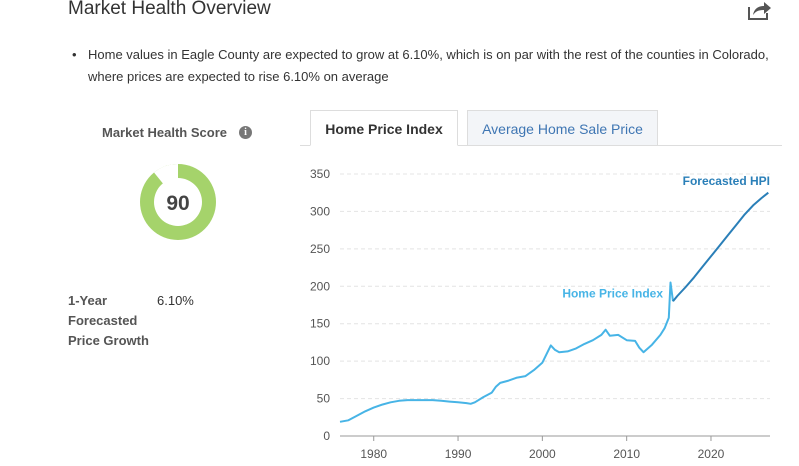  Describe the element at coordinates (320, 211) in the screenshot. I see `y-tick-label: 300` at that location.